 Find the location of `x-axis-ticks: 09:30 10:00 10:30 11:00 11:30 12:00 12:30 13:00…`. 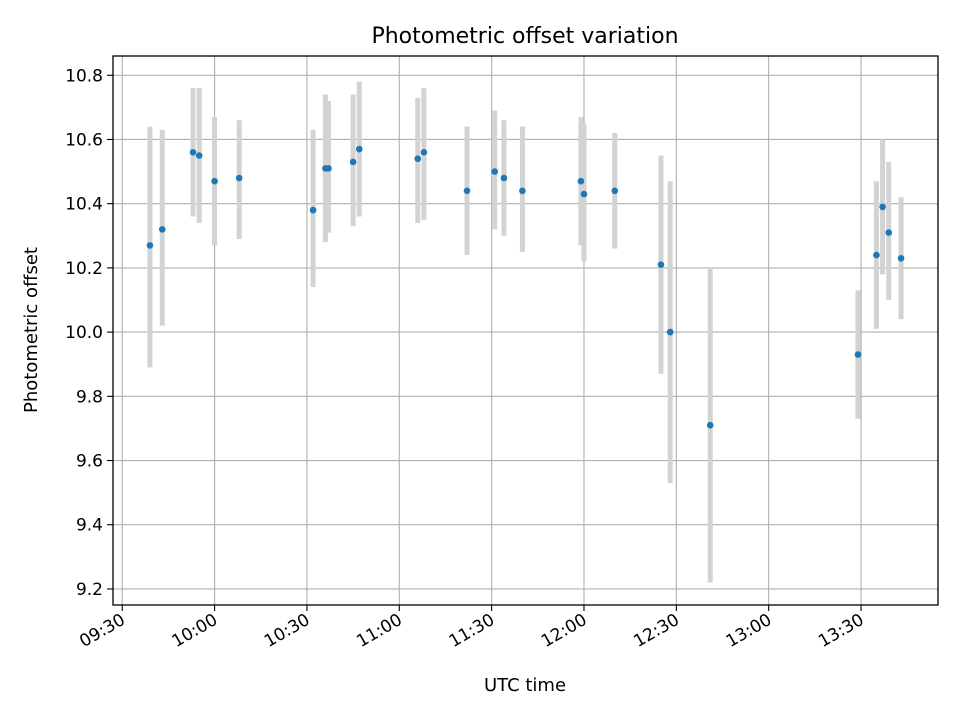

x-axis-ticks: 09:30 10:00 10:30 11:00 11:30 12:00 12:30 13:00… is located at coordinates (472, 628).